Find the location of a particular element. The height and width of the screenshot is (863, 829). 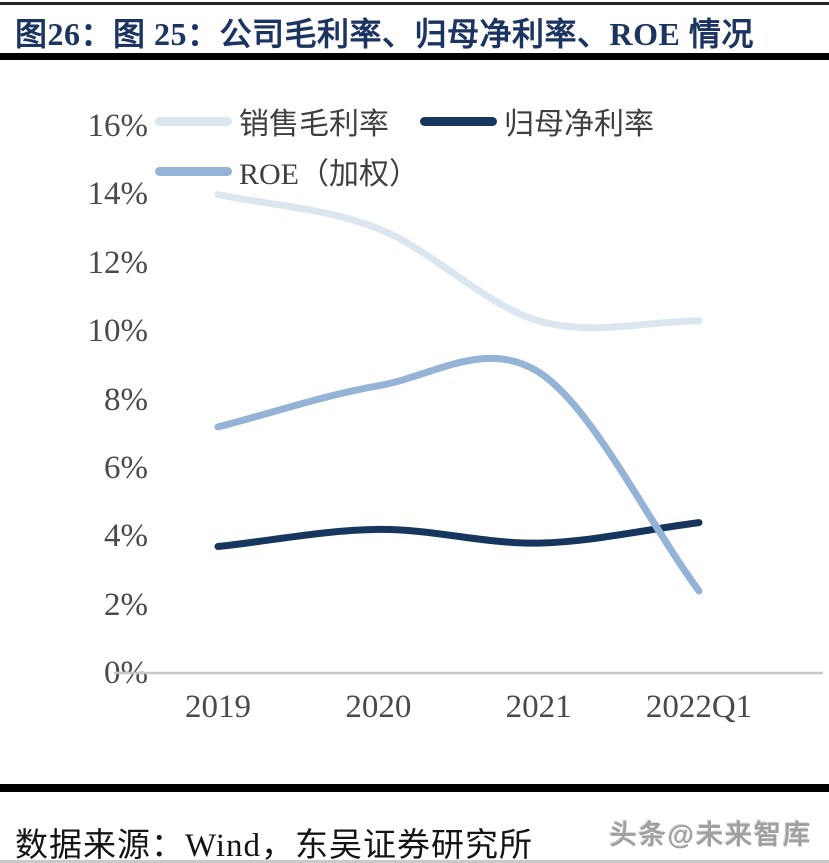

legend-label: 归母净利率 is located at coordinates (579, 124).